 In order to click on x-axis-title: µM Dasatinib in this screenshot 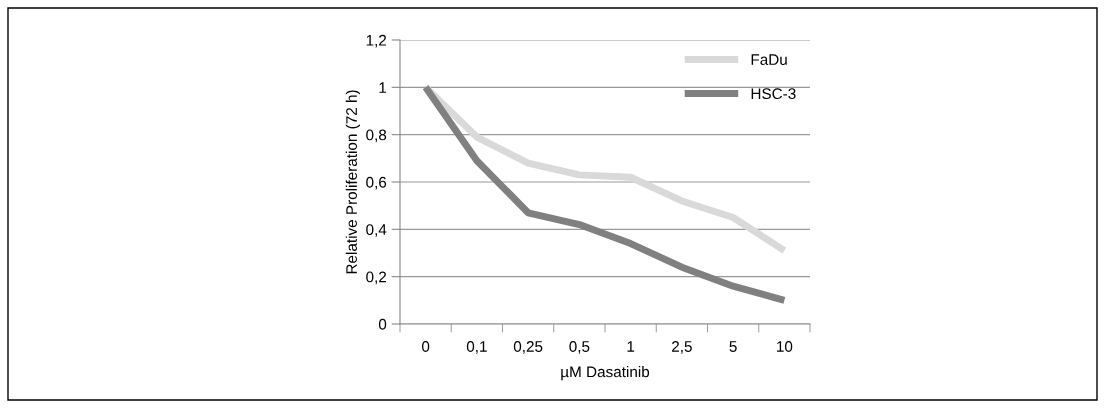, I will do `click(605, 373)`.